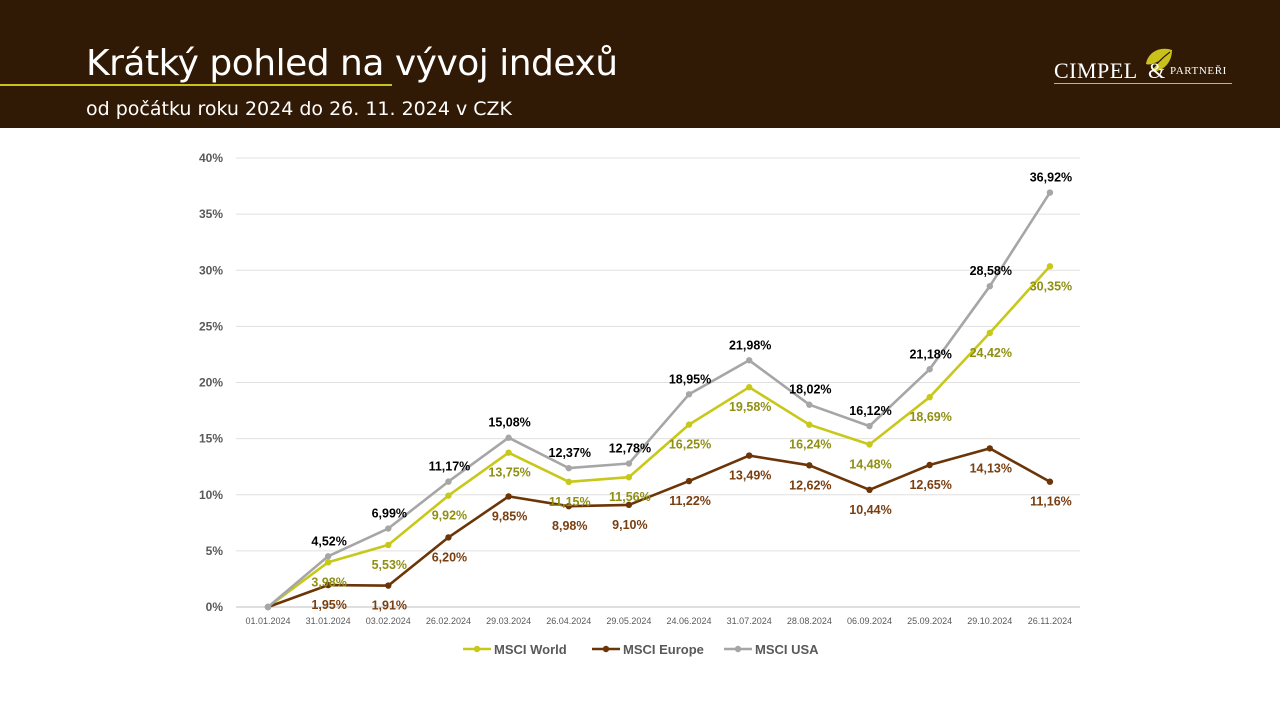 The width and height of the screenshot is (1280, 720). I want to click on x-tick-label: 26.04.2024, so click(568, 621).